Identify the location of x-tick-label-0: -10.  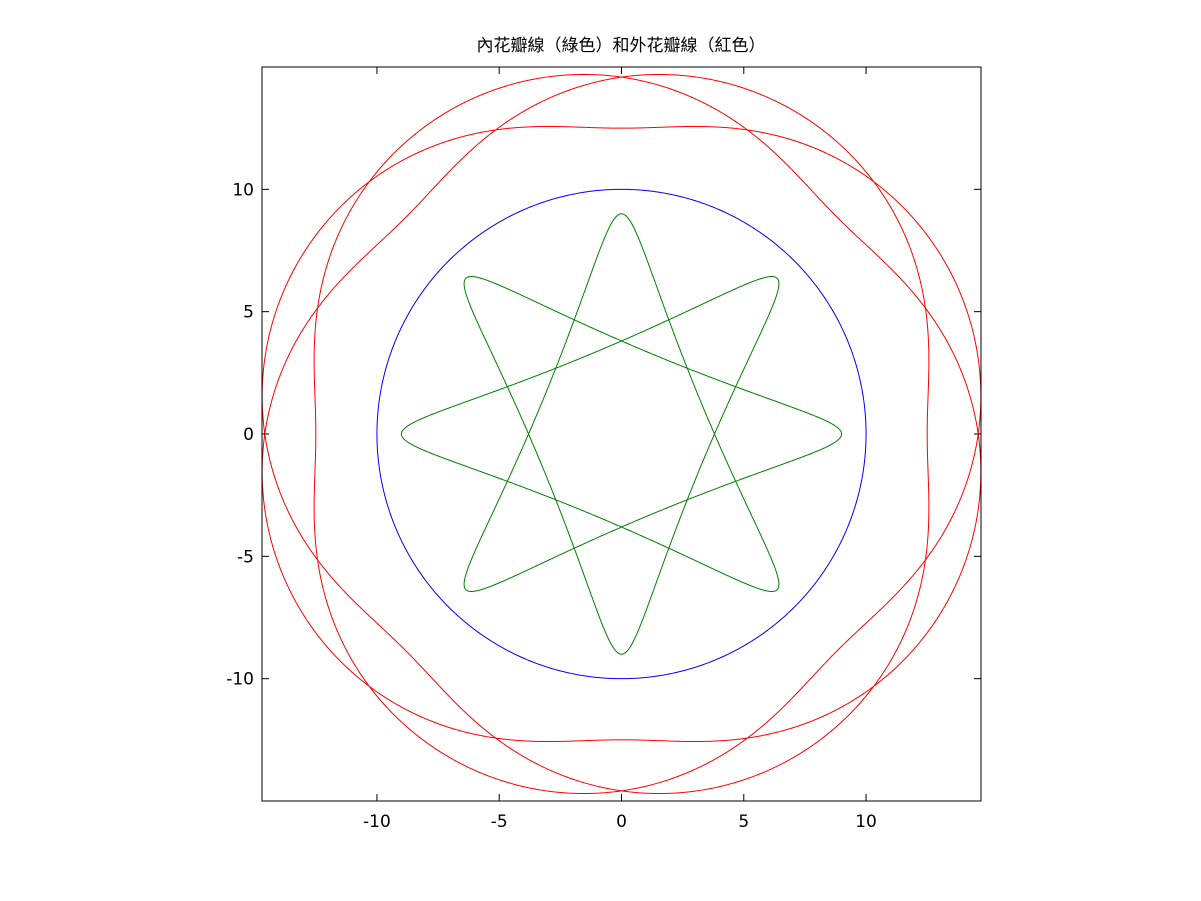
(377, 822).